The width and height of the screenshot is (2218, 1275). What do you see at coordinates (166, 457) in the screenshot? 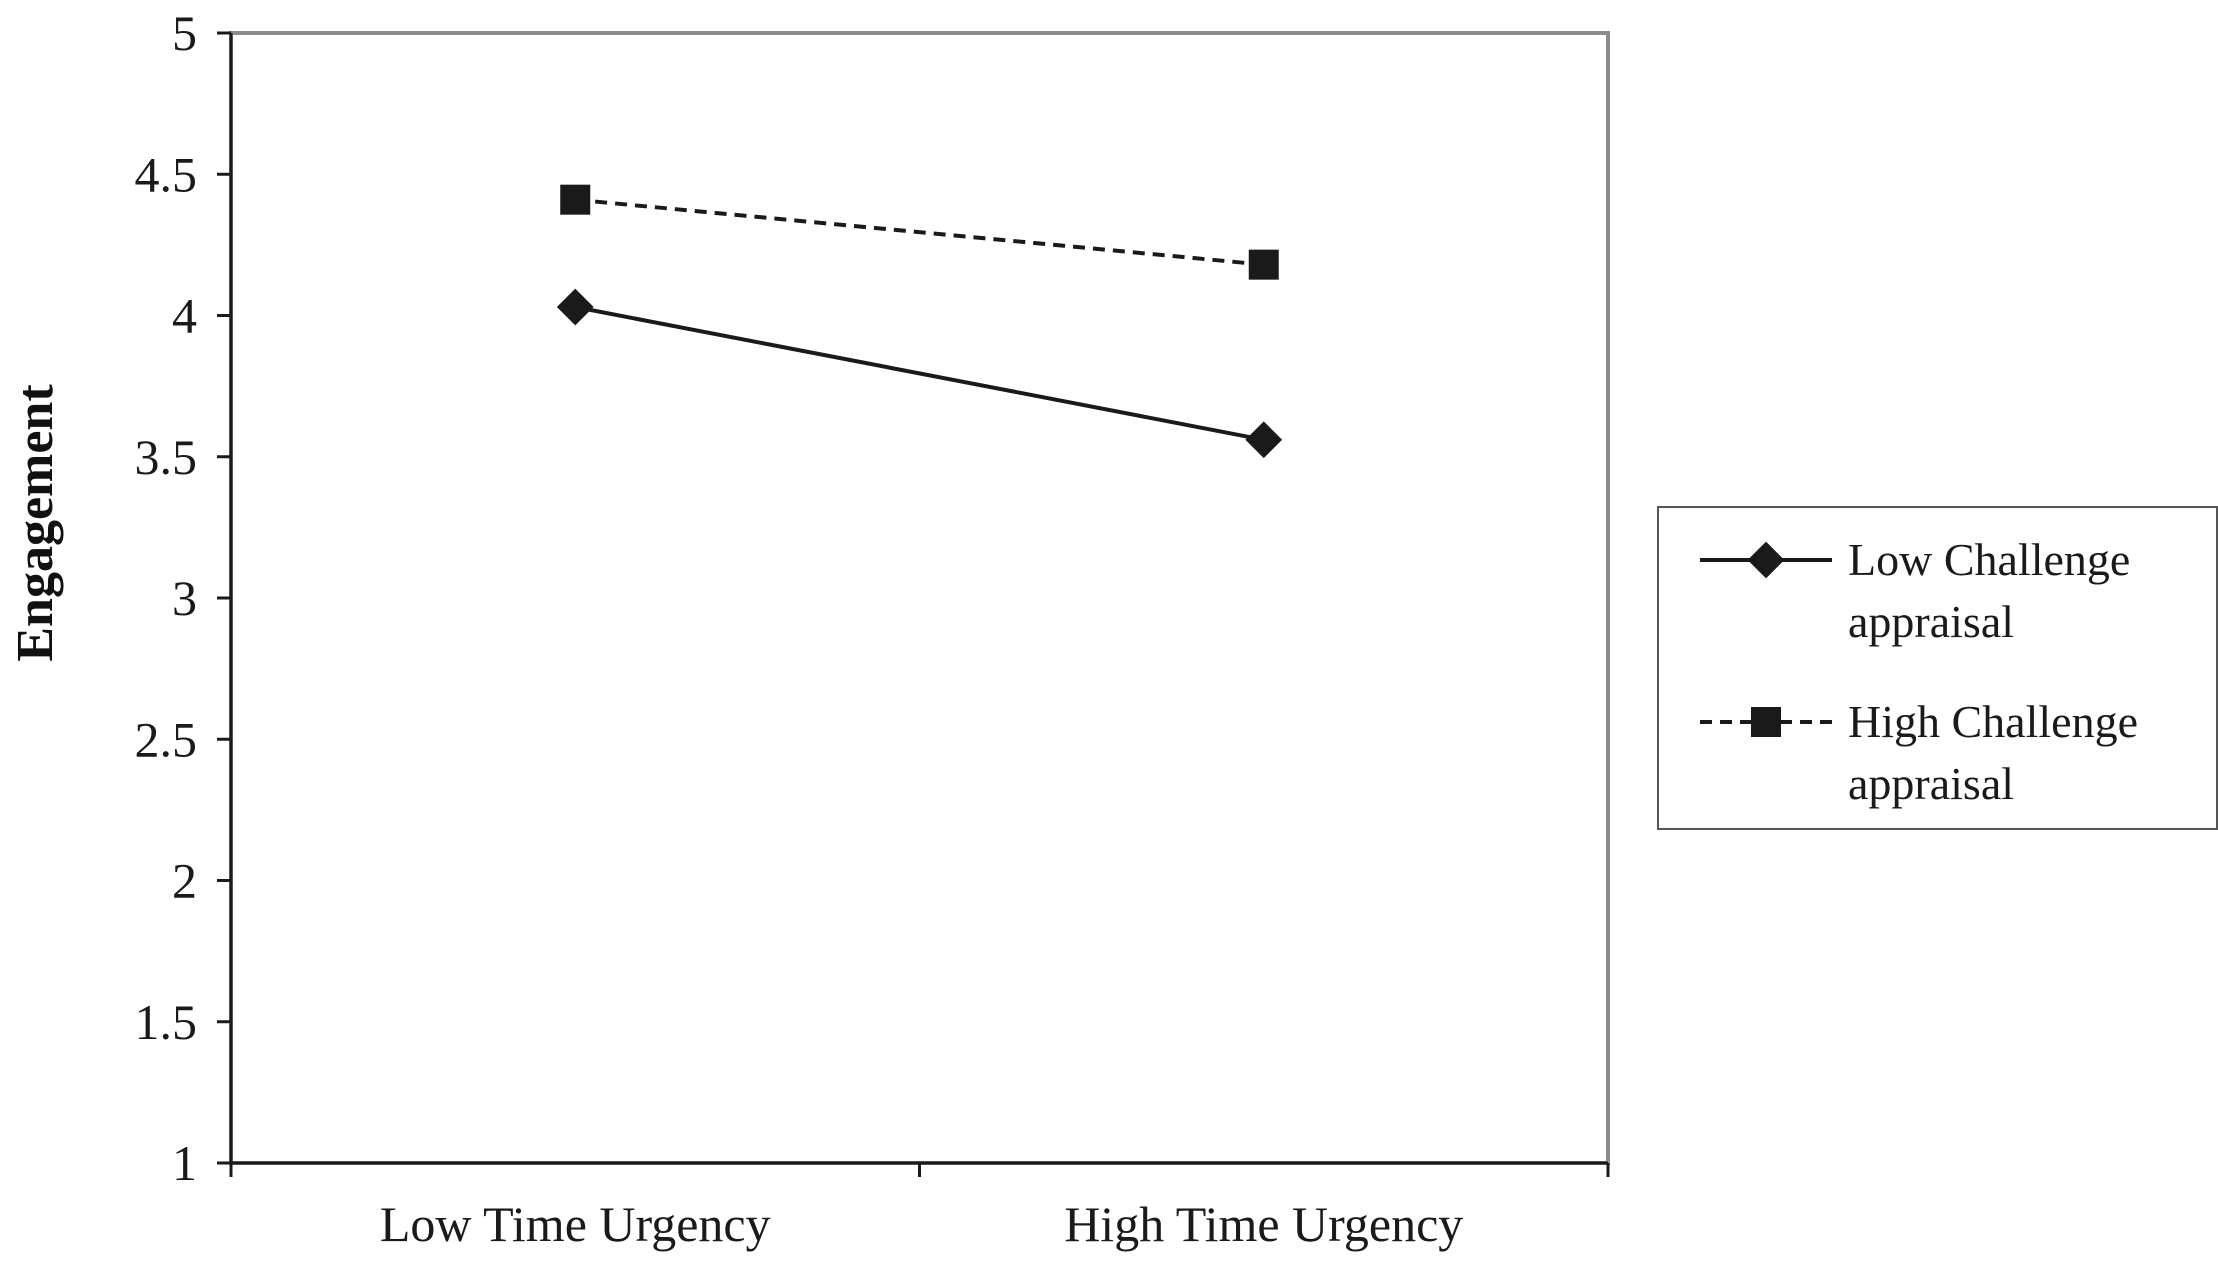
I see `y-tick-label: 3.5` at bounding box center [166, 457].